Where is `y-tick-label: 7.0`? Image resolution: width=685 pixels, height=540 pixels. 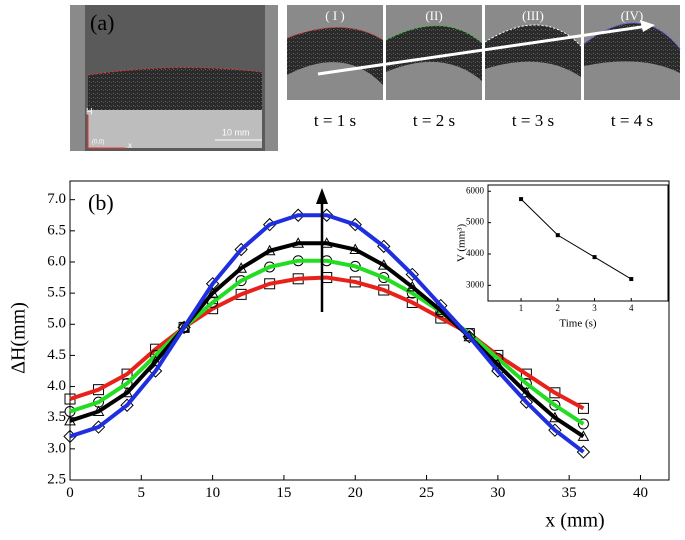
y-tick-label: 7.0 is located at coordinates (56, 199).